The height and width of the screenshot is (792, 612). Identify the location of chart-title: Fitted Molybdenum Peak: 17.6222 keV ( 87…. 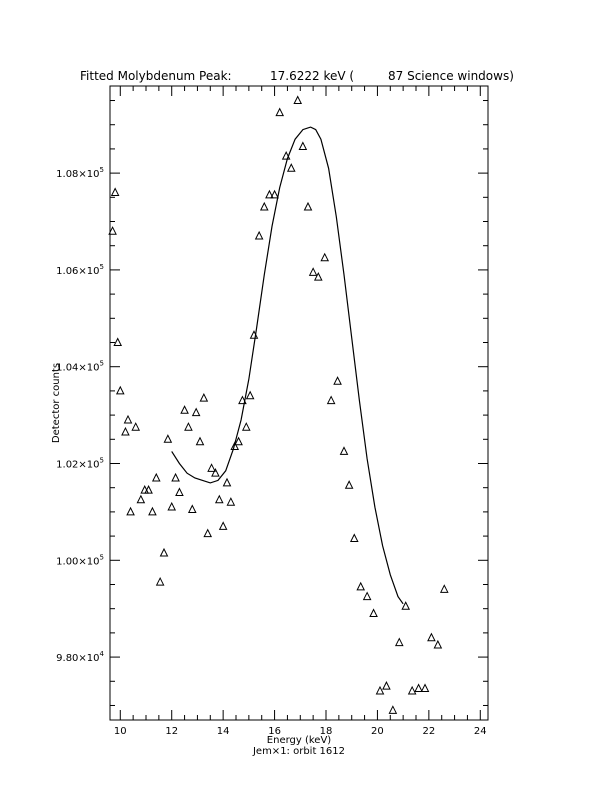
(297, 76).